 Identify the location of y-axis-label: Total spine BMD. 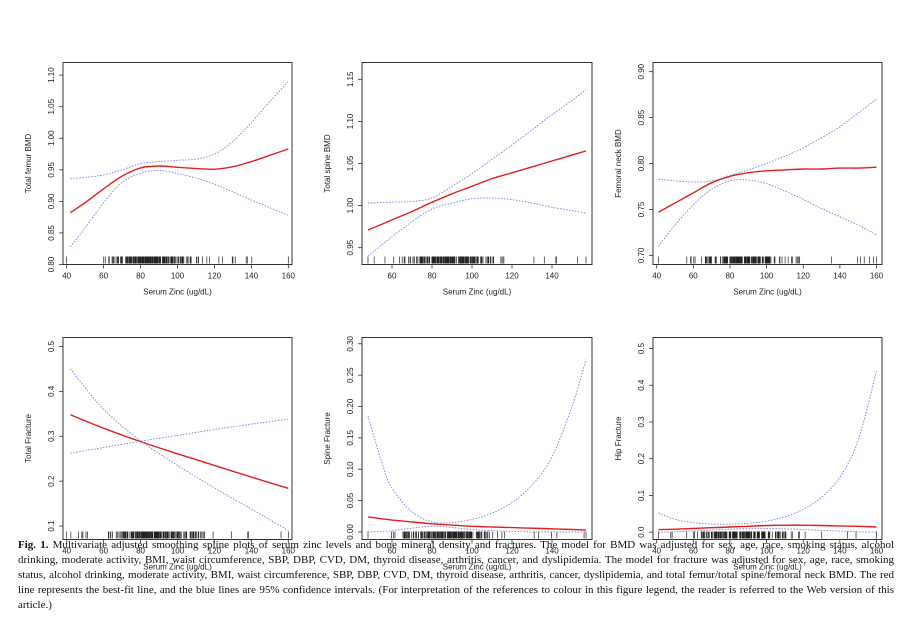
(327, 163).